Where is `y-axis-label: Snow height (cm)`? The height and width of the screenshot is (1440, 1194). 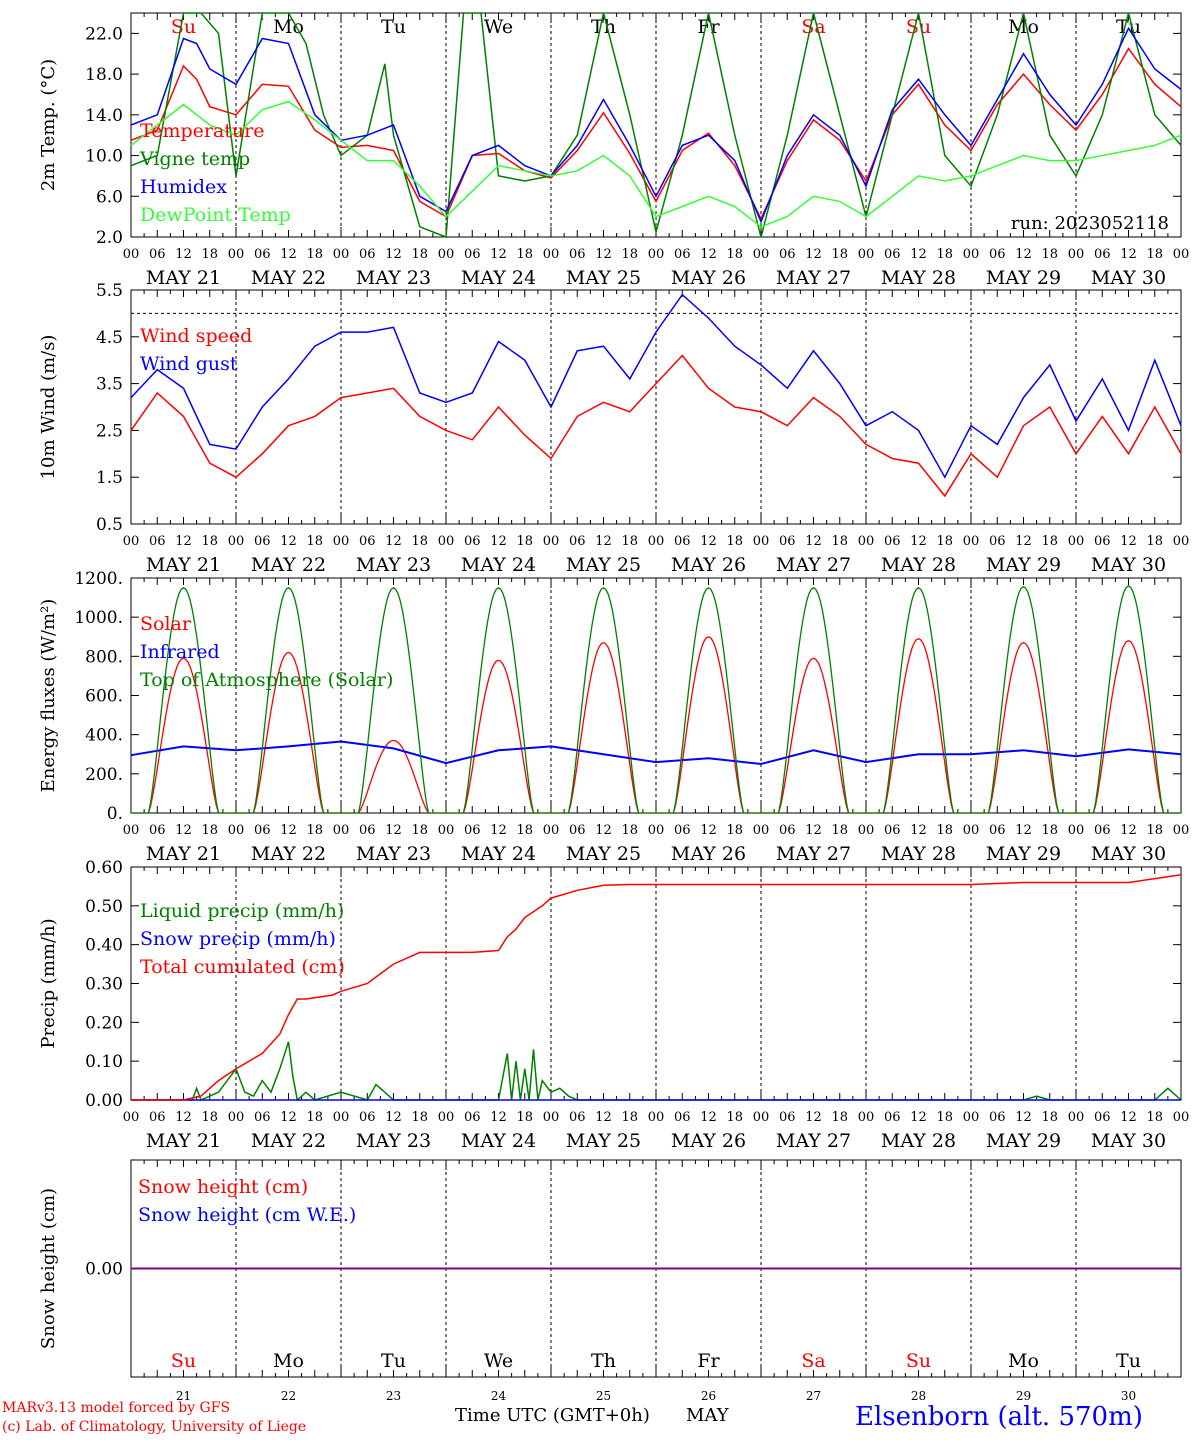 y-axis-label: Snow height (cm) is located at coordinates (48, 1268).